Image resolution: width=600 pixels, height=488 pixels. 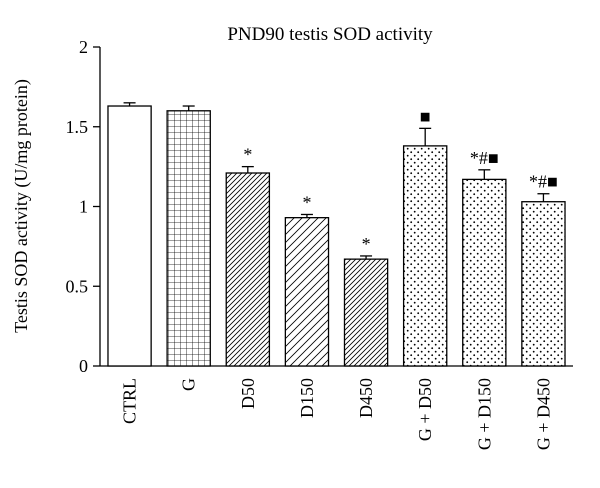 I want to click on y-tick-label: 1, so click(x=83, y=207).